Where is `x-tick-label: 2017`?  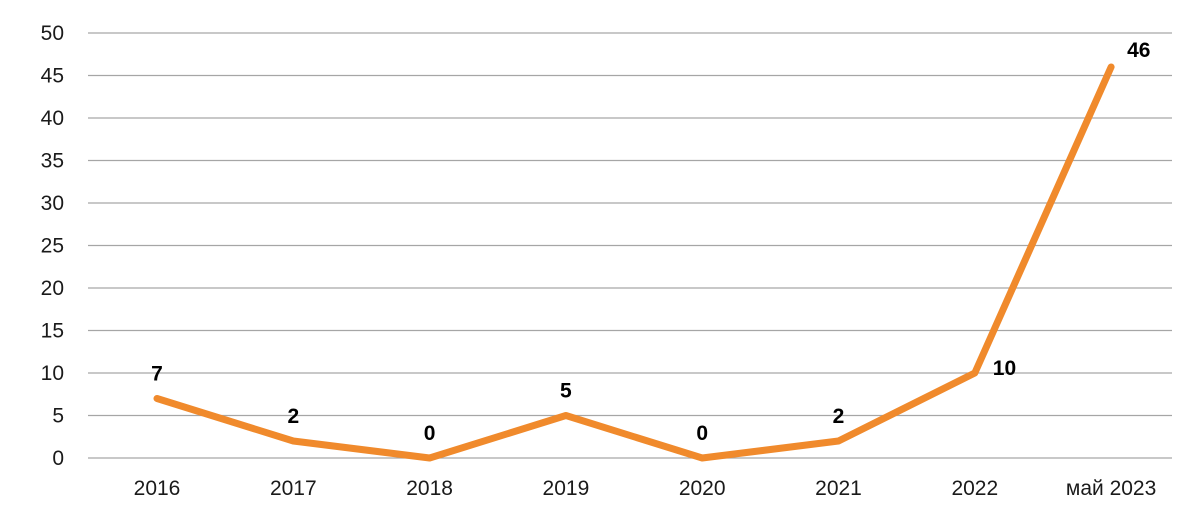 x-tick-label: 2017 is located at coordinates (293, 488).